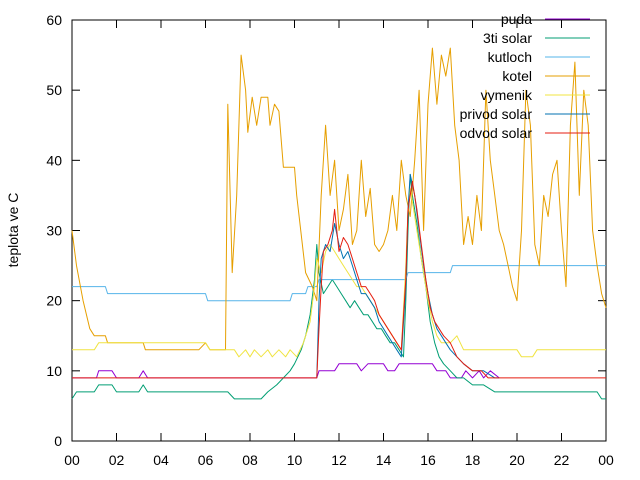 This screenshot has width=640, height=480. What do you see at coordinates (117, 460) in the screenshot?
I see `x-tick-label: 02` at bounding box center [117, 460].